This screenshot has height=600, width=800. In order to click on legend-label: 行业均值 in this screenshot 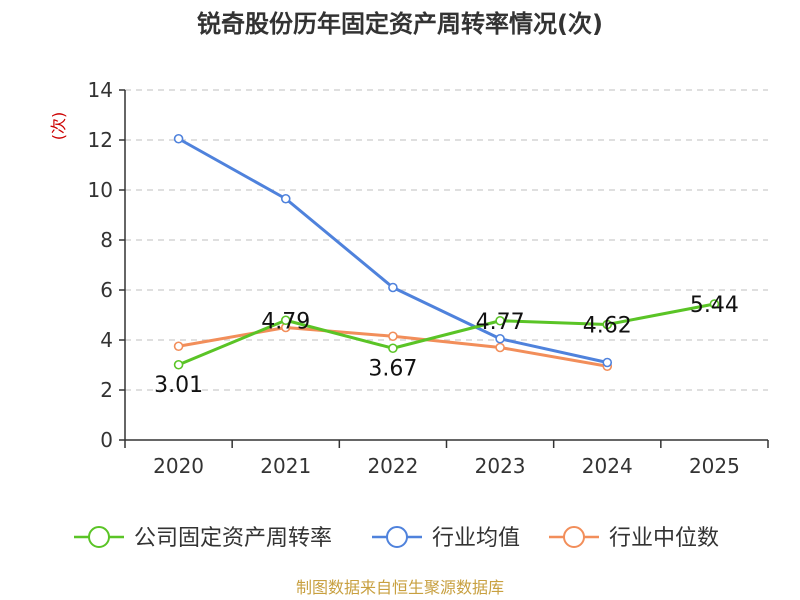, I will do `click(476, 538)`.